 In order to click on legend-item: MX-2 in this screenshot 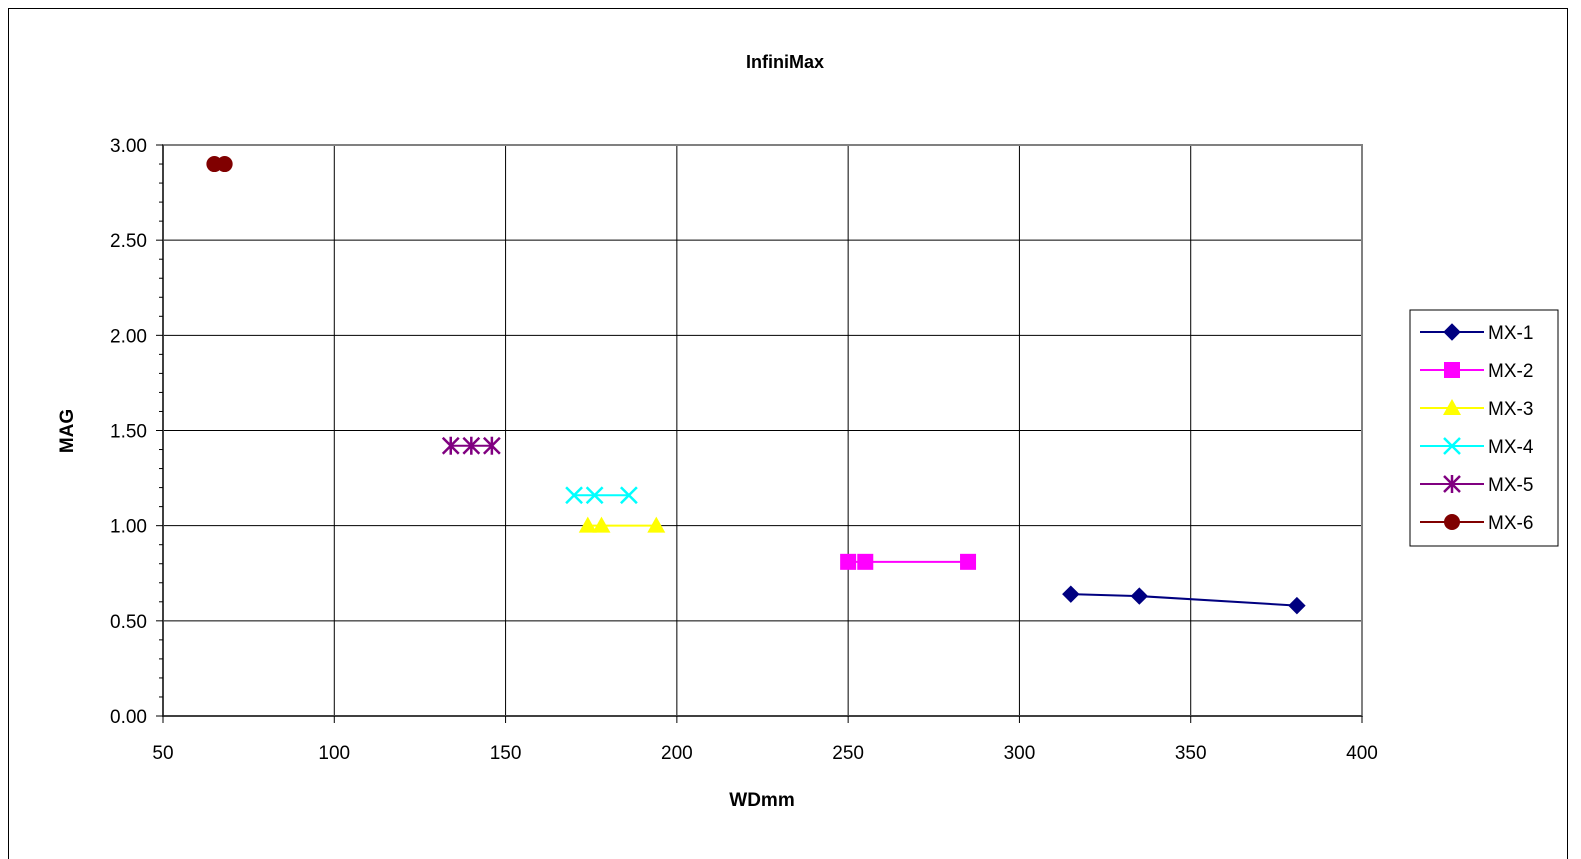, I will do `click(1476, 371)`.